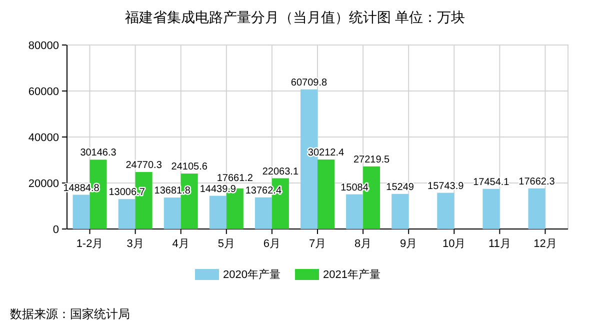  I want to click on data-label: 24105.6, so click(189, 167).